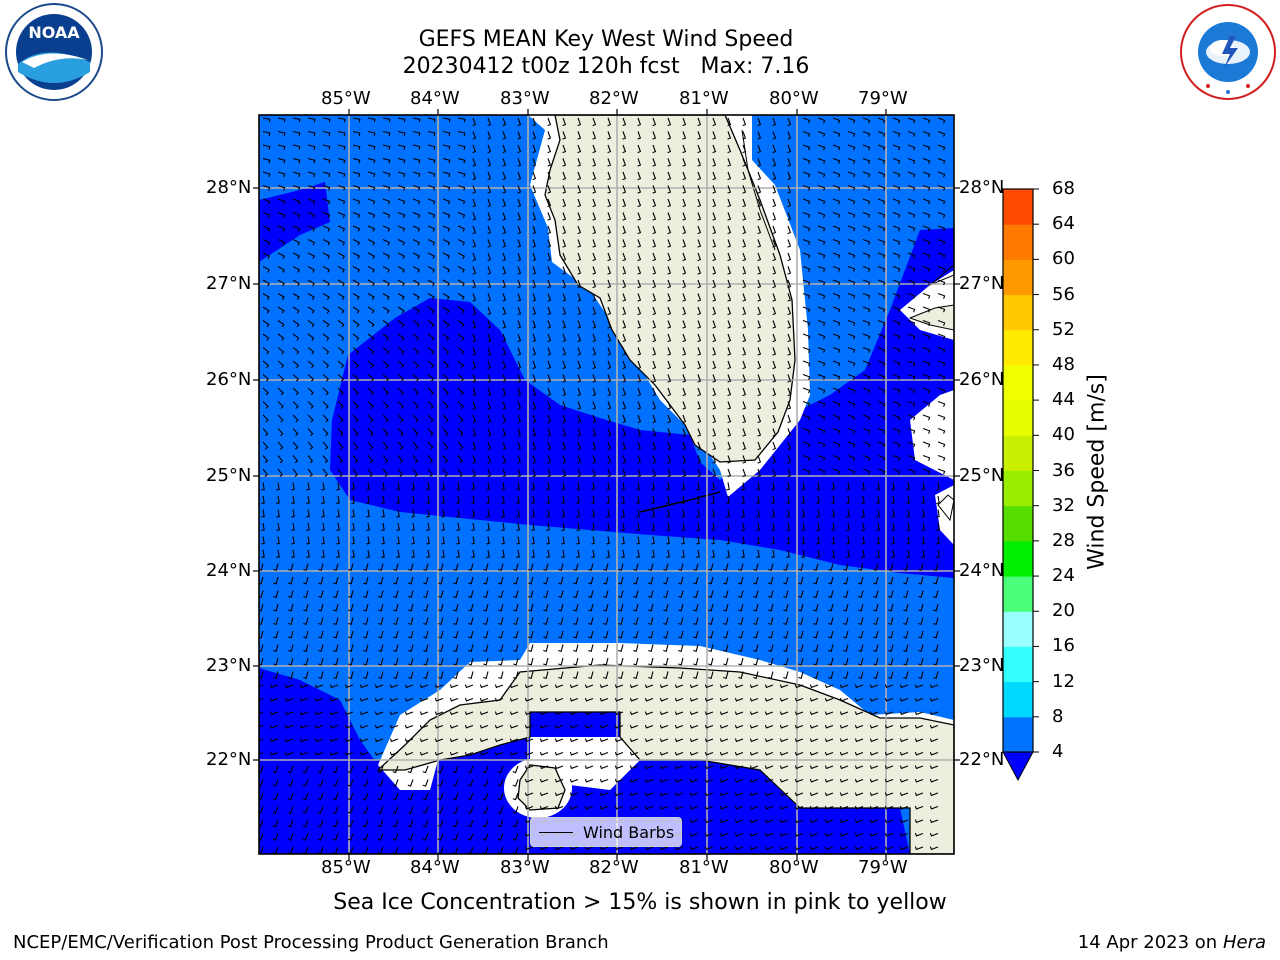 The image size is (1280, 960). What do you see at coordinates (229, 475) in the screenshot?
I see `lat-label-left-25: 25°N` at bounding box center [229, 475].